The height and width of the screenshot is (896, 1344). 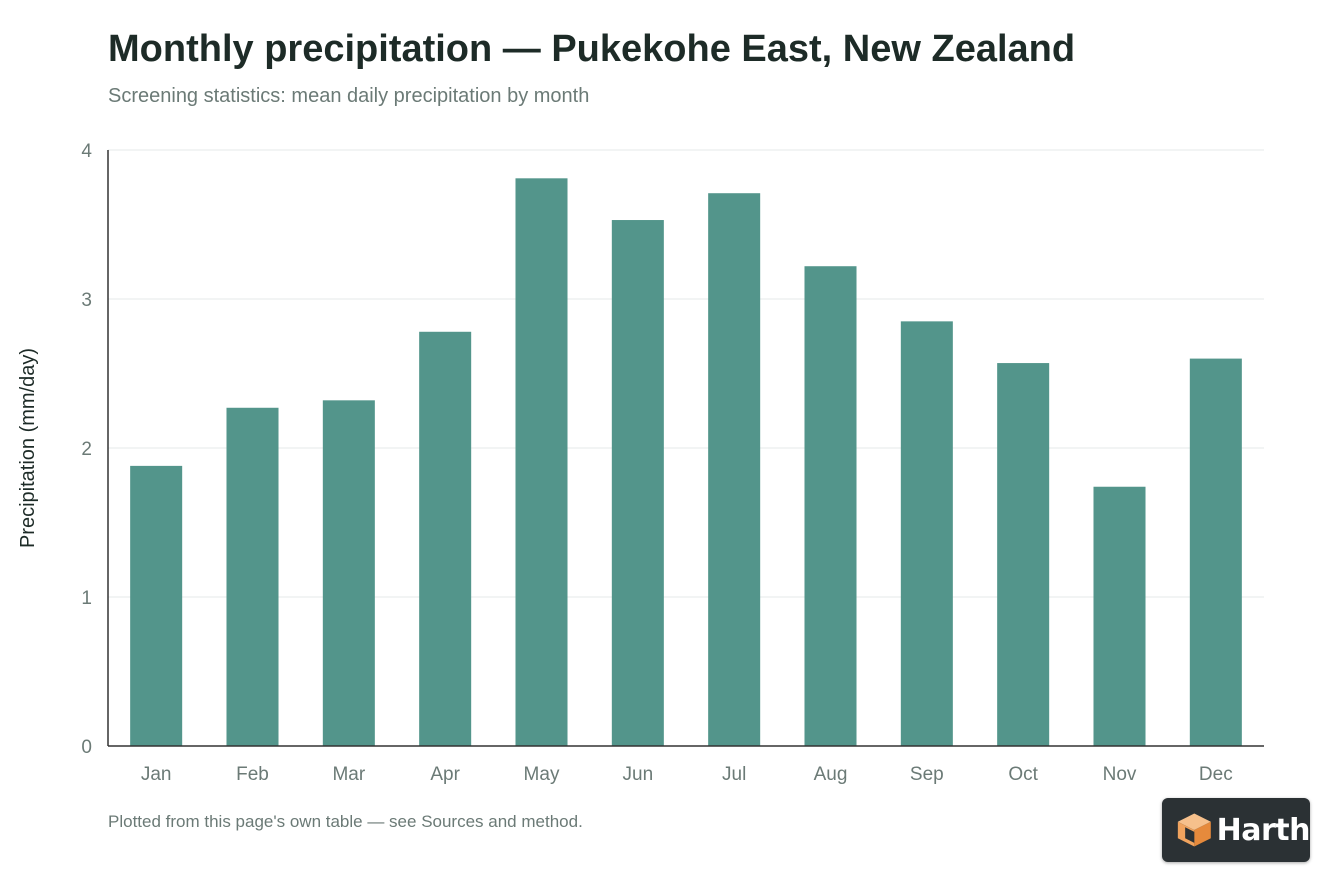 What do you see at coordinates (1215, 552) in the screenshot?
I see `bar-dec` at bounding box center [1215, 552].